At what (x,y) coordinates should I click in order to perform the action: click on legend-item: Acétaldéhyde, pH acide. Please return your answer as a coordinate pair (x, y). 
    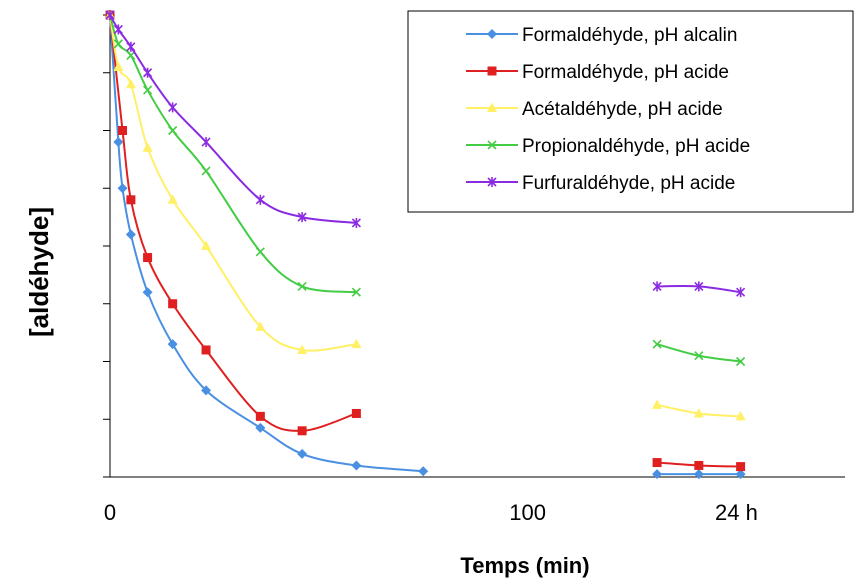
    Looking at the image, I should click on (594, 109).